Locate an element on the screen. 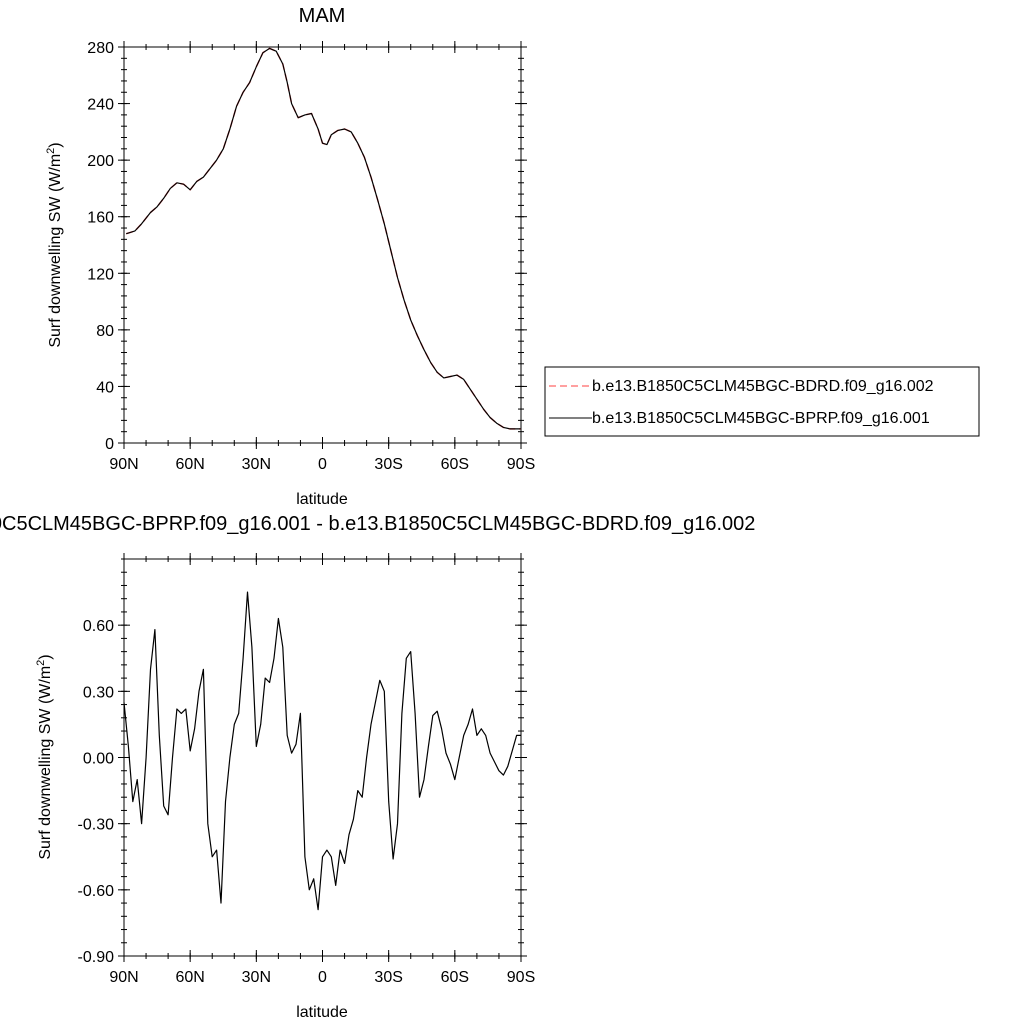 The width and height of the screenshot is (1024, 1024). y-tick-label: 280 is located at coordinates (100, 48).